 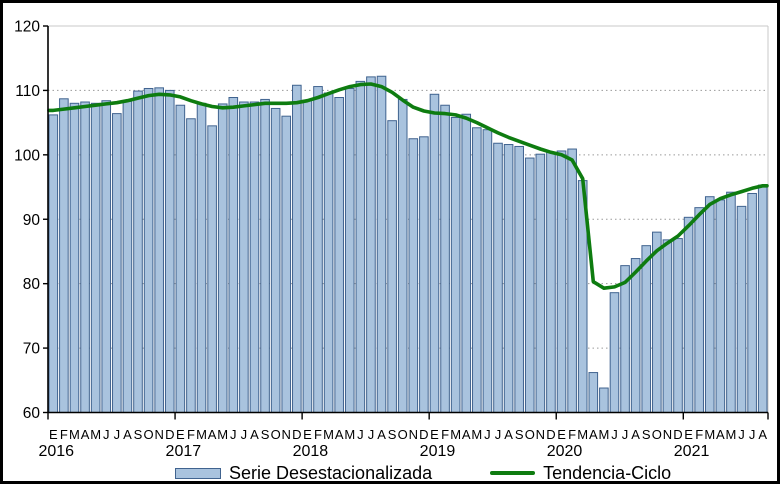 I want to click on y-axis-label: 110, so click(x=27, y=91).